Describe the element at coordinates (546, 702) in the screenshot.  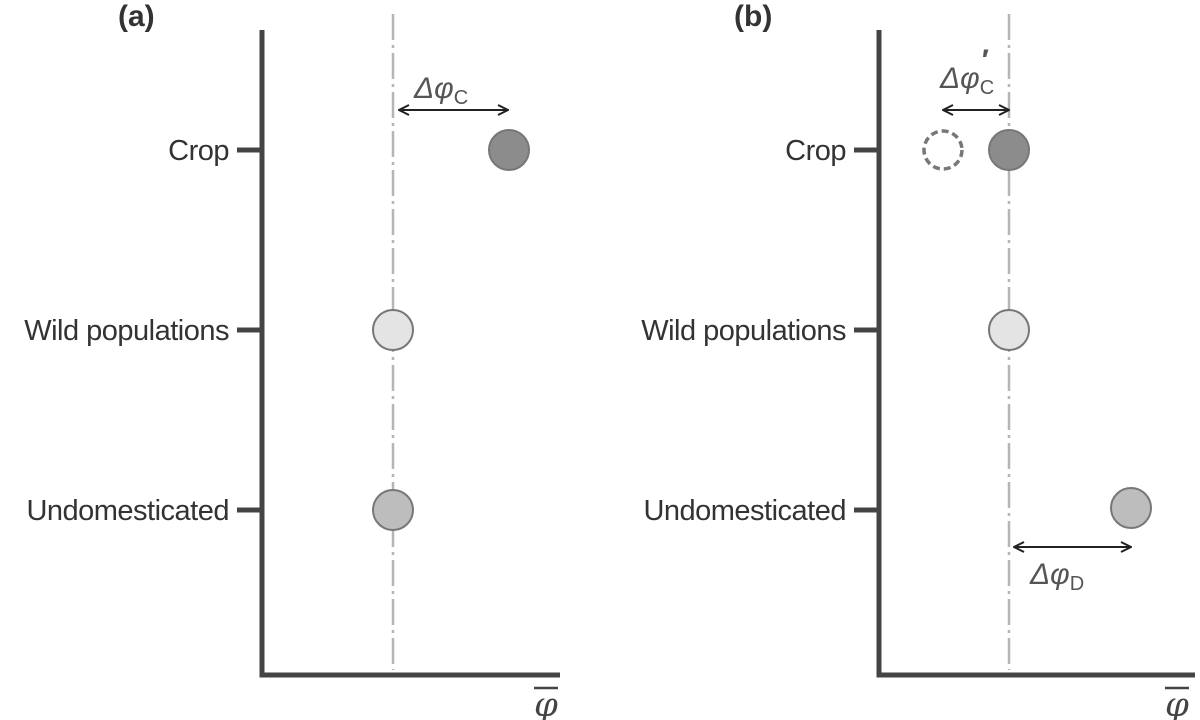
I see `panel-a-axis-symbol: φ` at that location.